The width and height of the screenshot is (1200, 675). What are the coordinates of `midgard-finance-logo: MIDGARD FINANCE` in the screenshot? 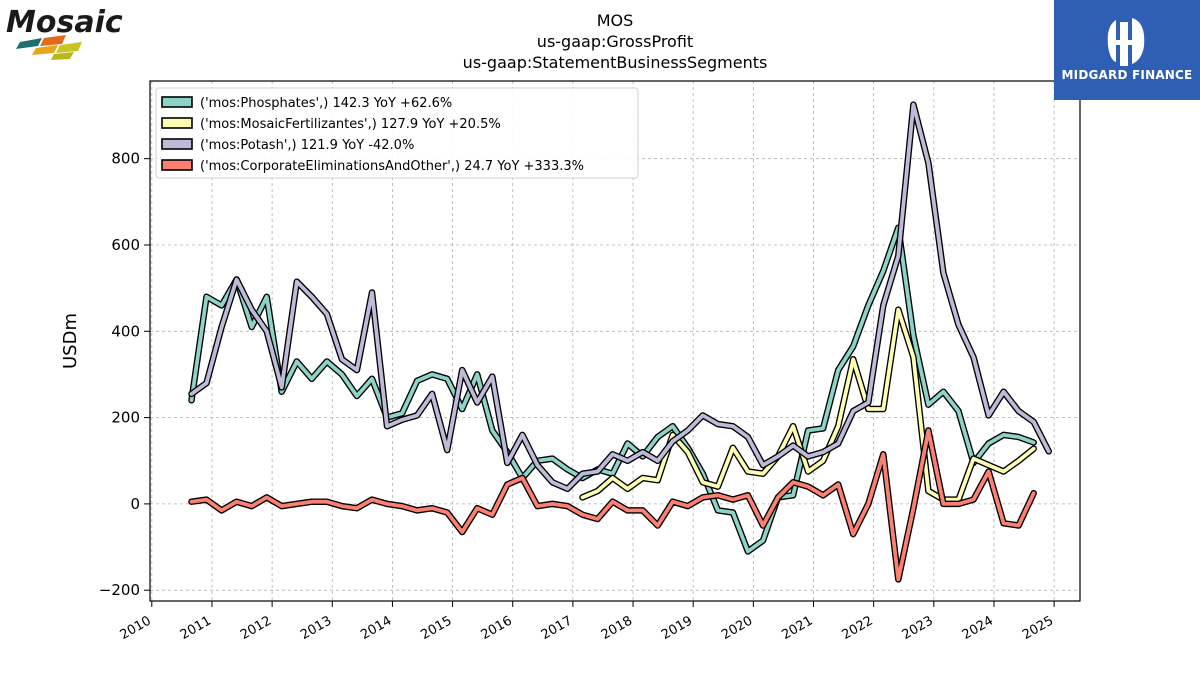 It's located at (1127, 50).